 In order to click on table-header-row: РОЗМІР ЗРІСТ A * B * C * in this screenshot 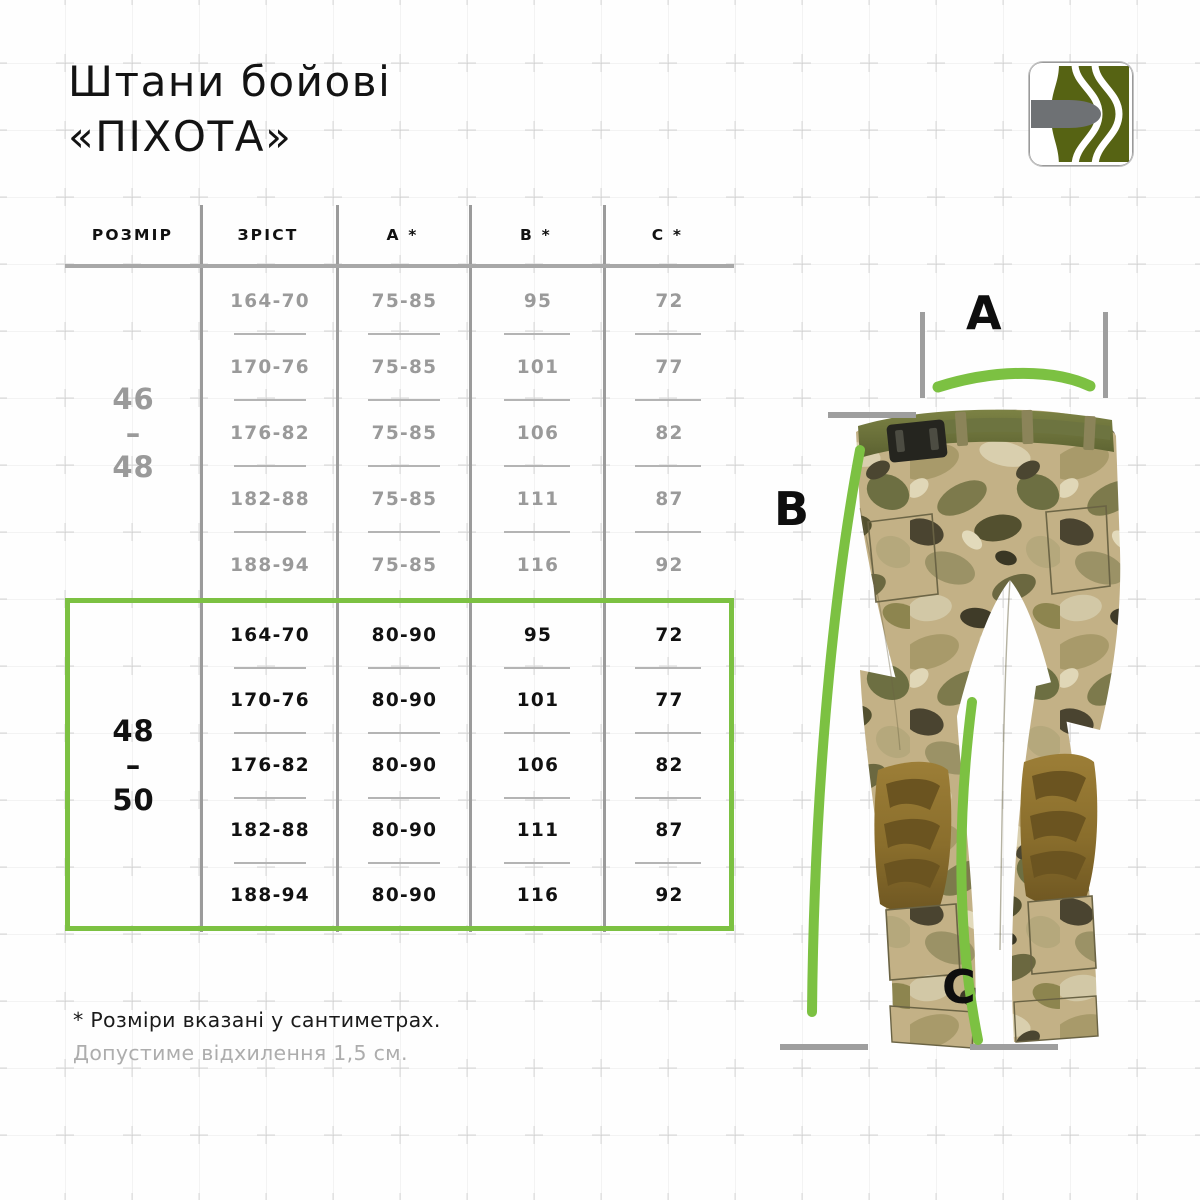, I will do `click(399, 235)`.